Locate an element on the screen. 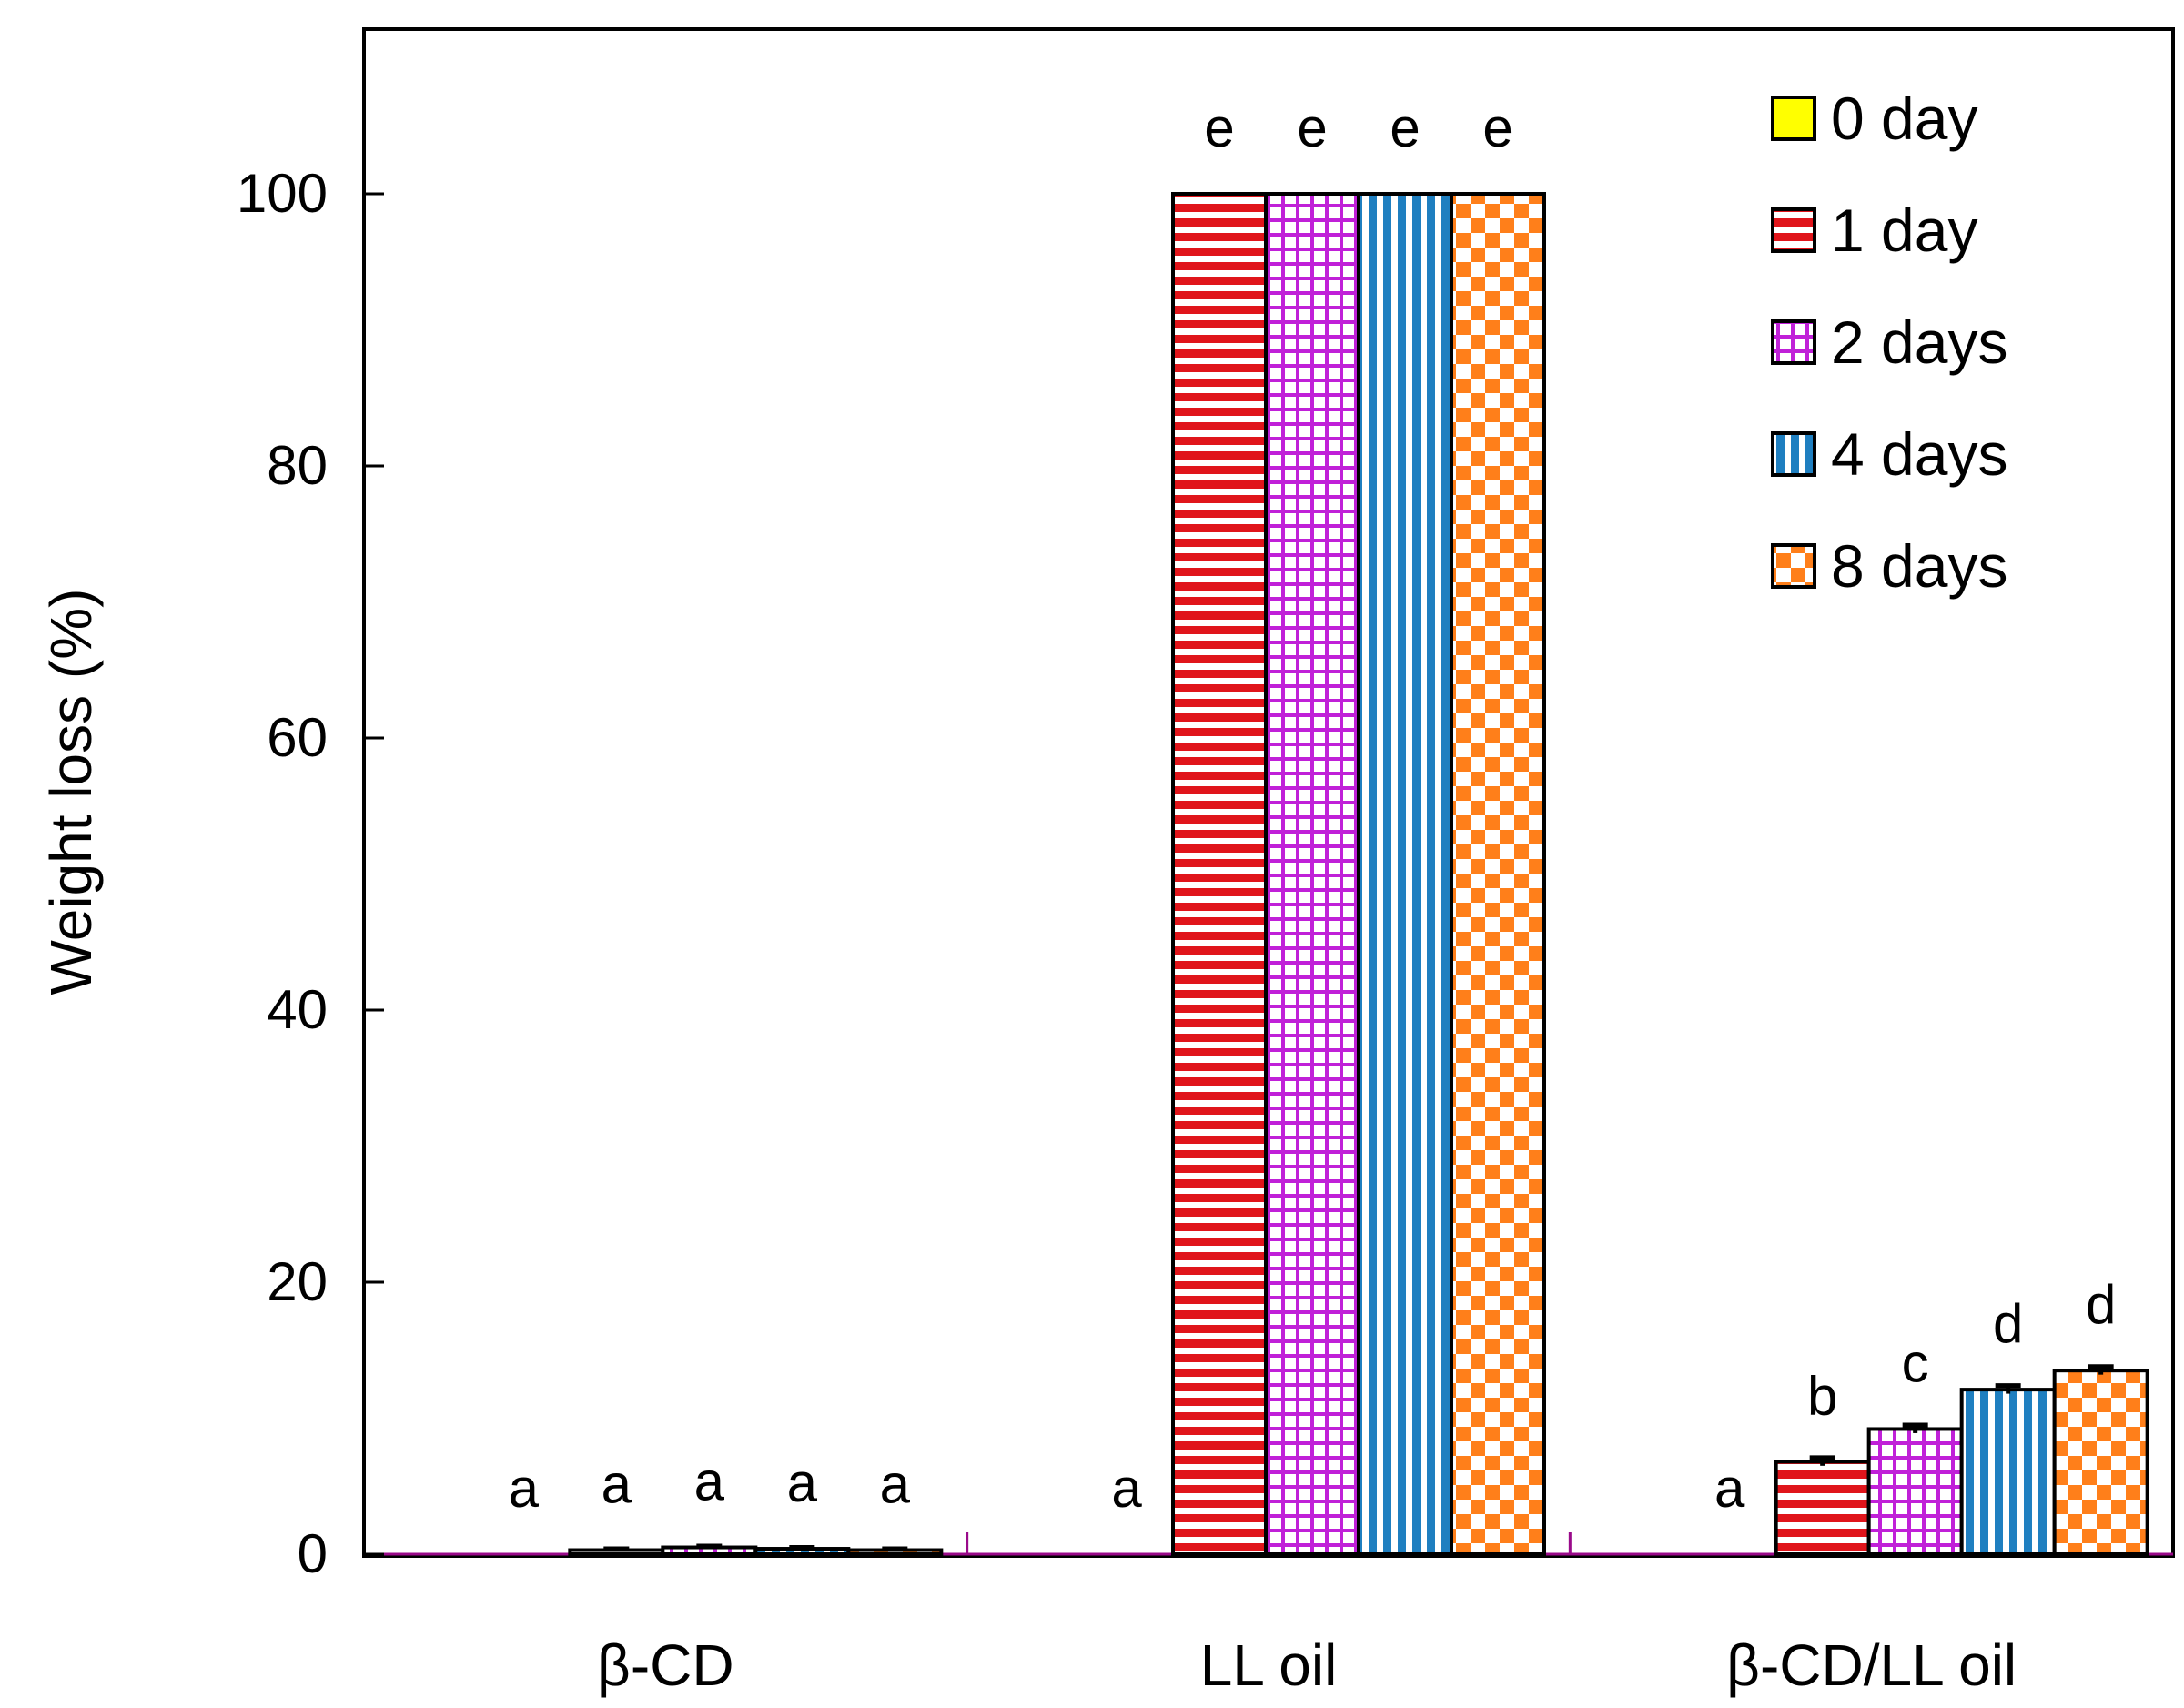  y-axis-title: Weight loss (%) is located at coordinates (71, 792).